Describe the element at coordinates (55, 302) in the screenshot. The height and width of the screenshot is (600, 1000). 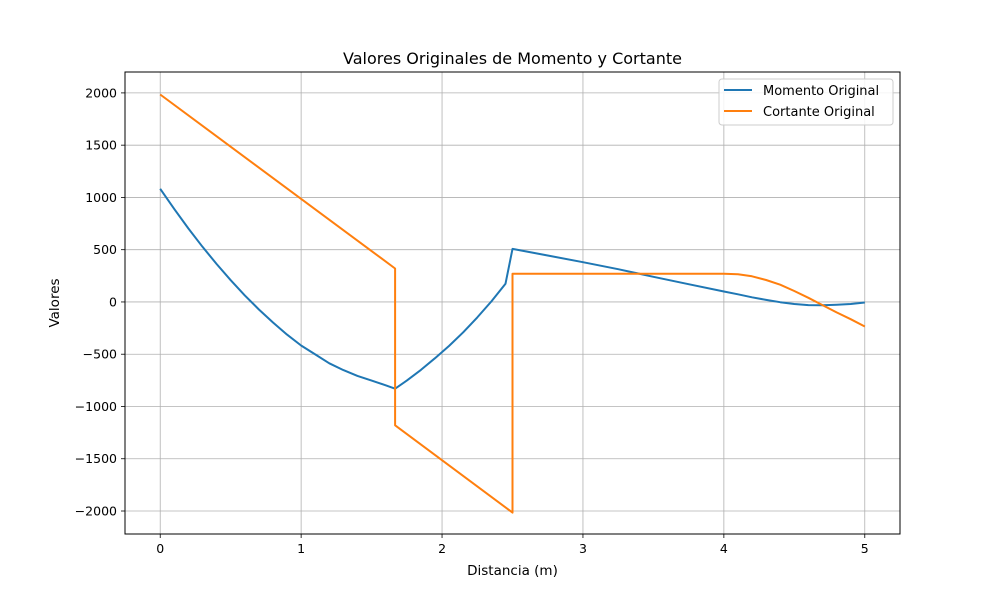
I see `y-axis-title: Valores` at that location.